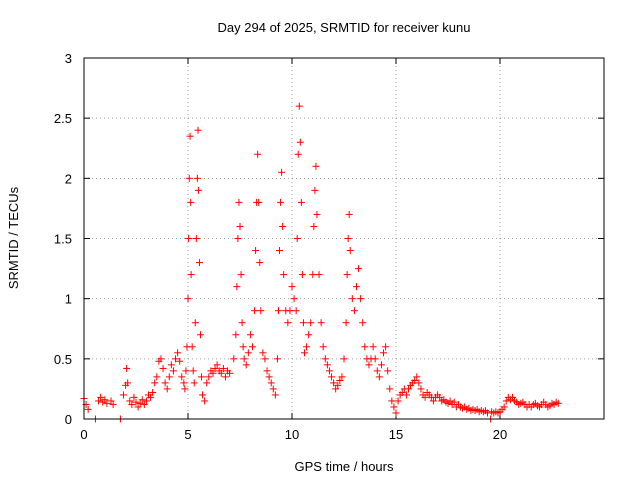 Image resolution: width=640 pixels, height=480 pixels. What do you see at coordinates (13, 237) in the screenshot?
I see `y-axis-label: SRMTID / TECUs` at bounding box center [13, 237].